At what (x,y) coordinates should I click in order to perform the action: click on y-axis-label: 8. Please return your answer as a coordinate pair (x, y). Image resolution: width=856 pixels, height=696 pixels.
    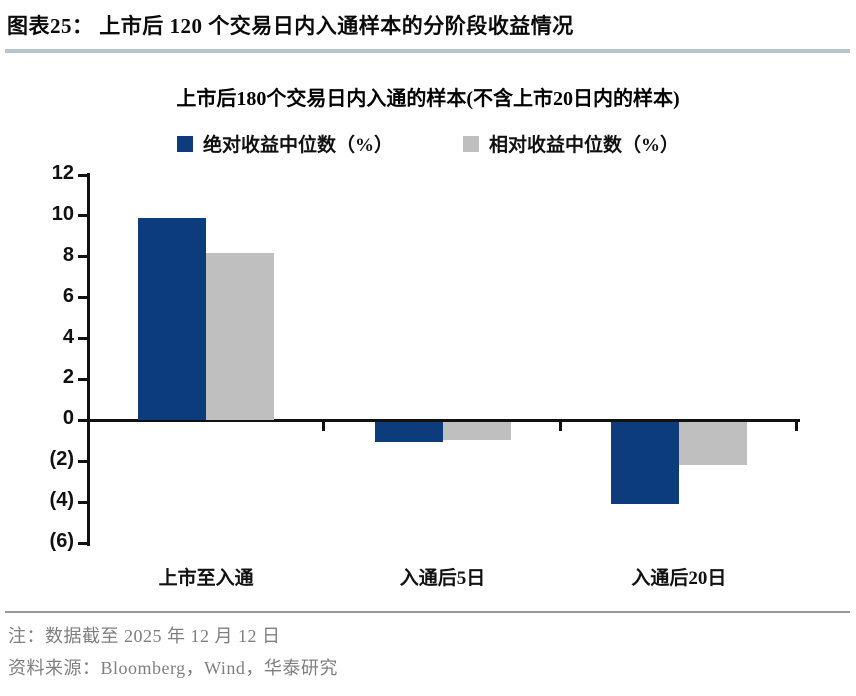
    Looking at the image, I should click on (68, 254).